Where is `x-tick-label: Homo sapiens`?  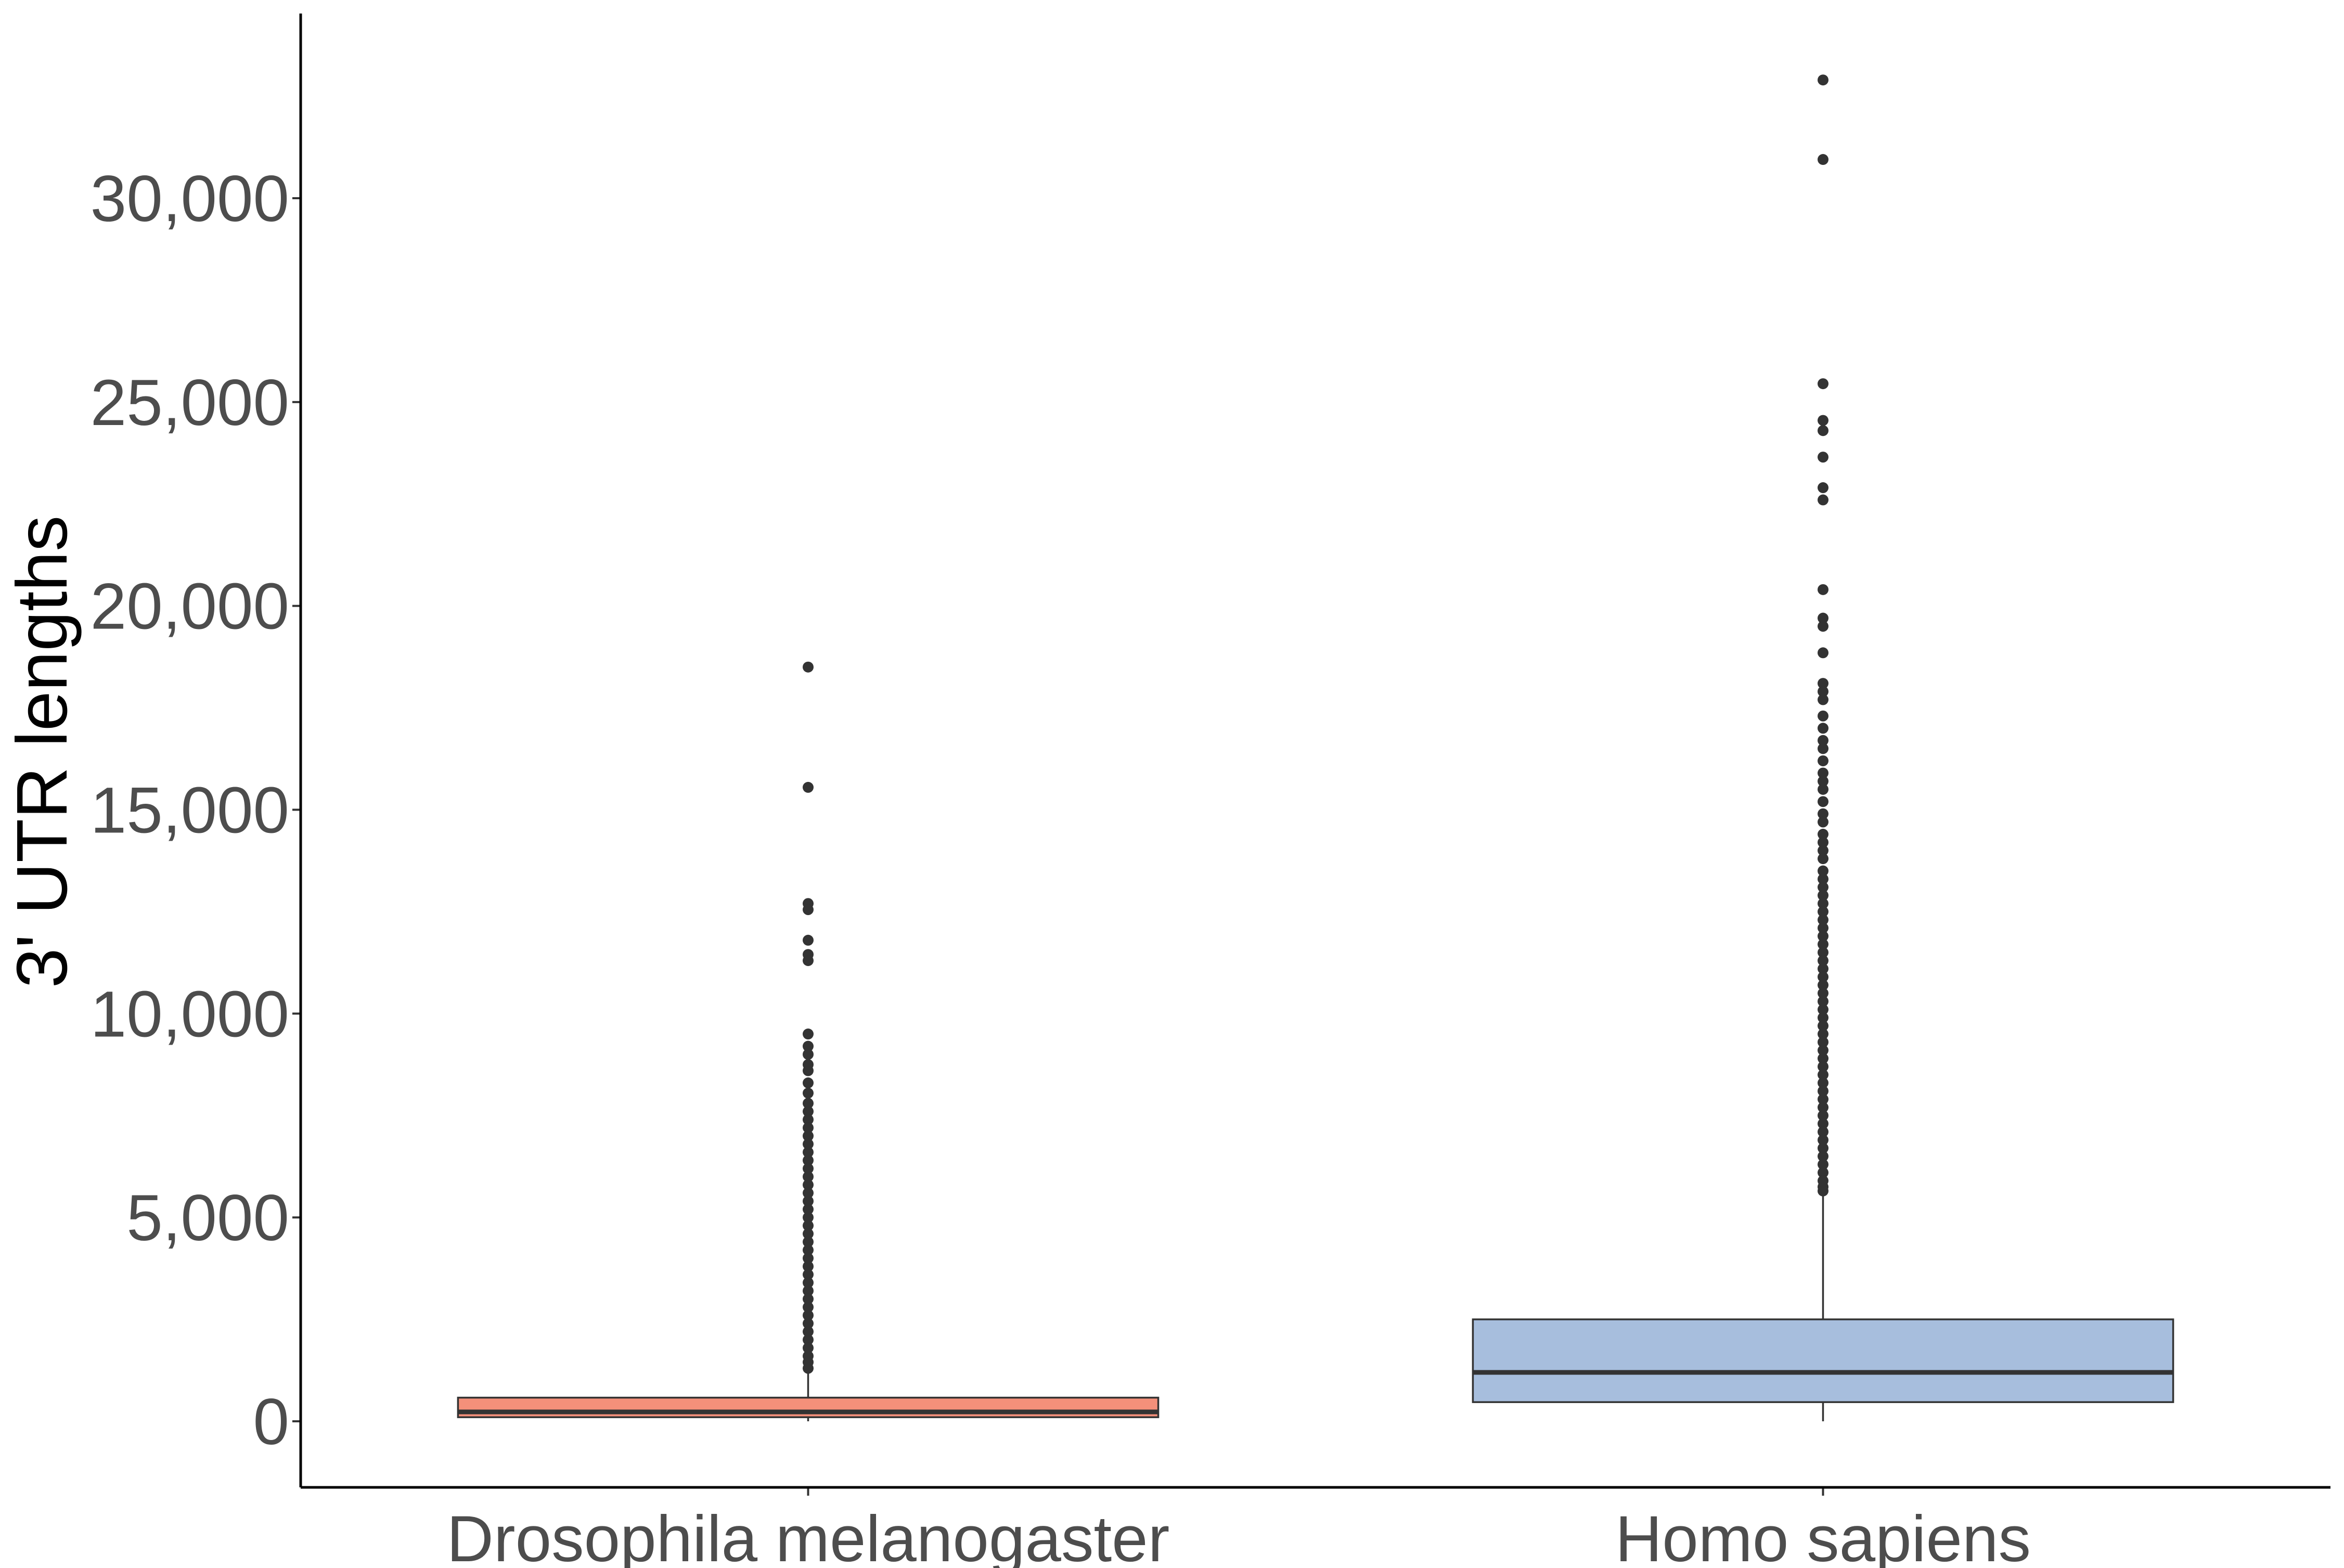 x-tick-label: Homo sapiens is located at coordinates (1823, 1535).